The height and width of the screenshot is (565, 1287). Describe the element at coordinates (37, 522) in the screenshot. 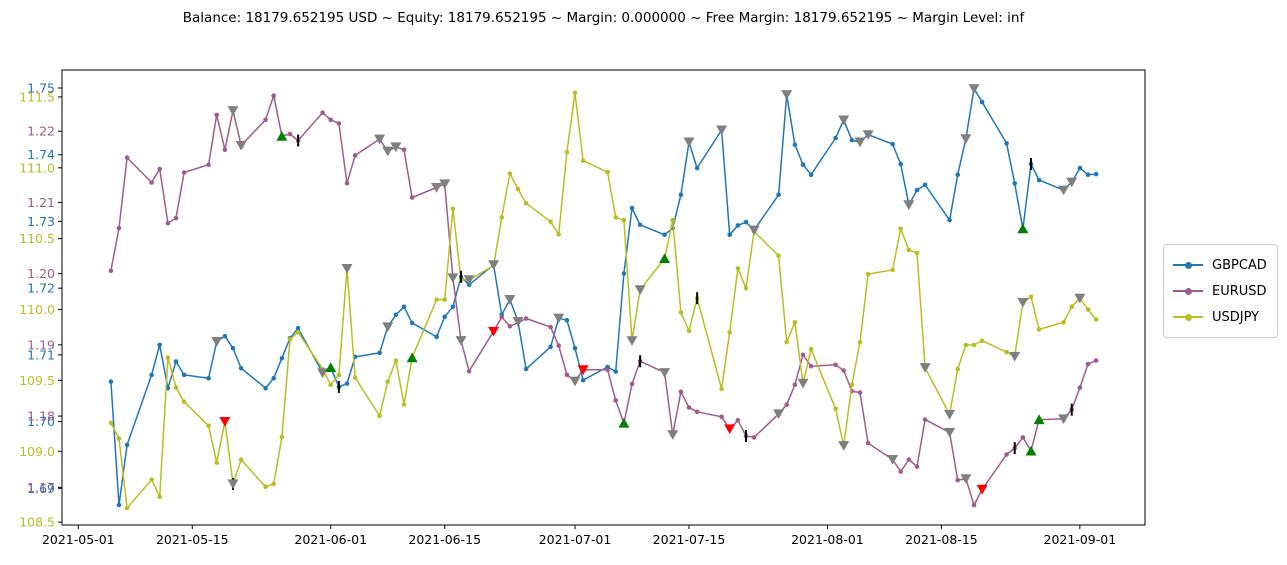

I see `y-tick-label-USDJPY: 108.5` at that location.